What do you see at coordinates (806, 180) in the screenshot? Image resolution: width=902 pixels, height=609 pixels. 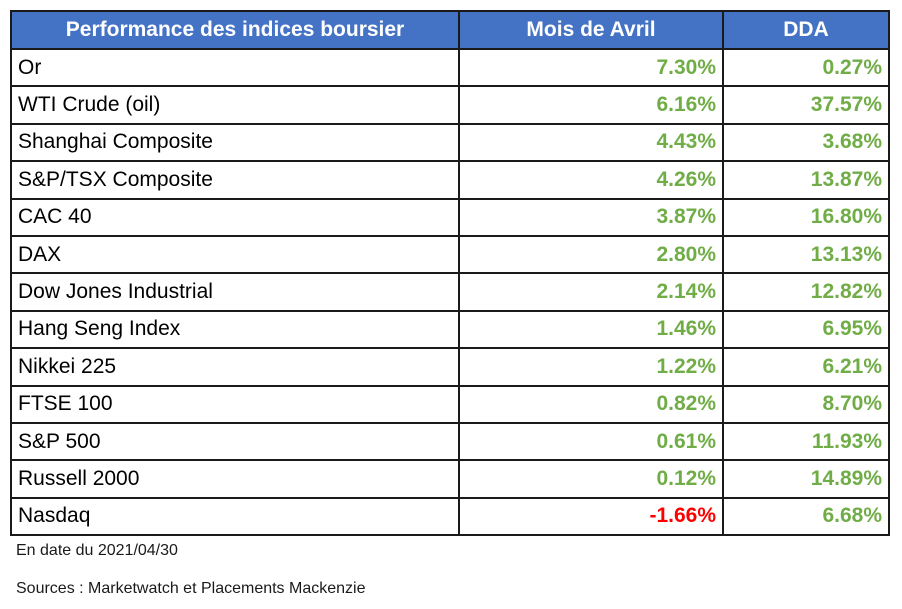 I see `ytd-value-cell: 13.87%` at bounding box center [806, 180].